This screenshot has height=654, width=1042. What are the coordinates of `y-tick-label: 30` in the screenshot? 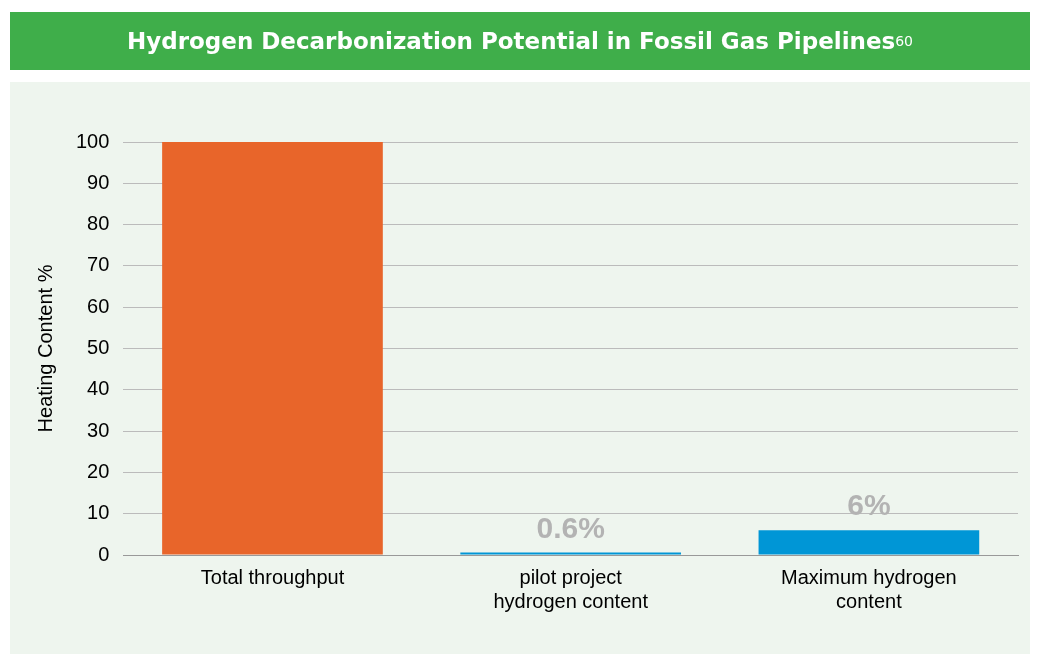 It's located at (98, 429).